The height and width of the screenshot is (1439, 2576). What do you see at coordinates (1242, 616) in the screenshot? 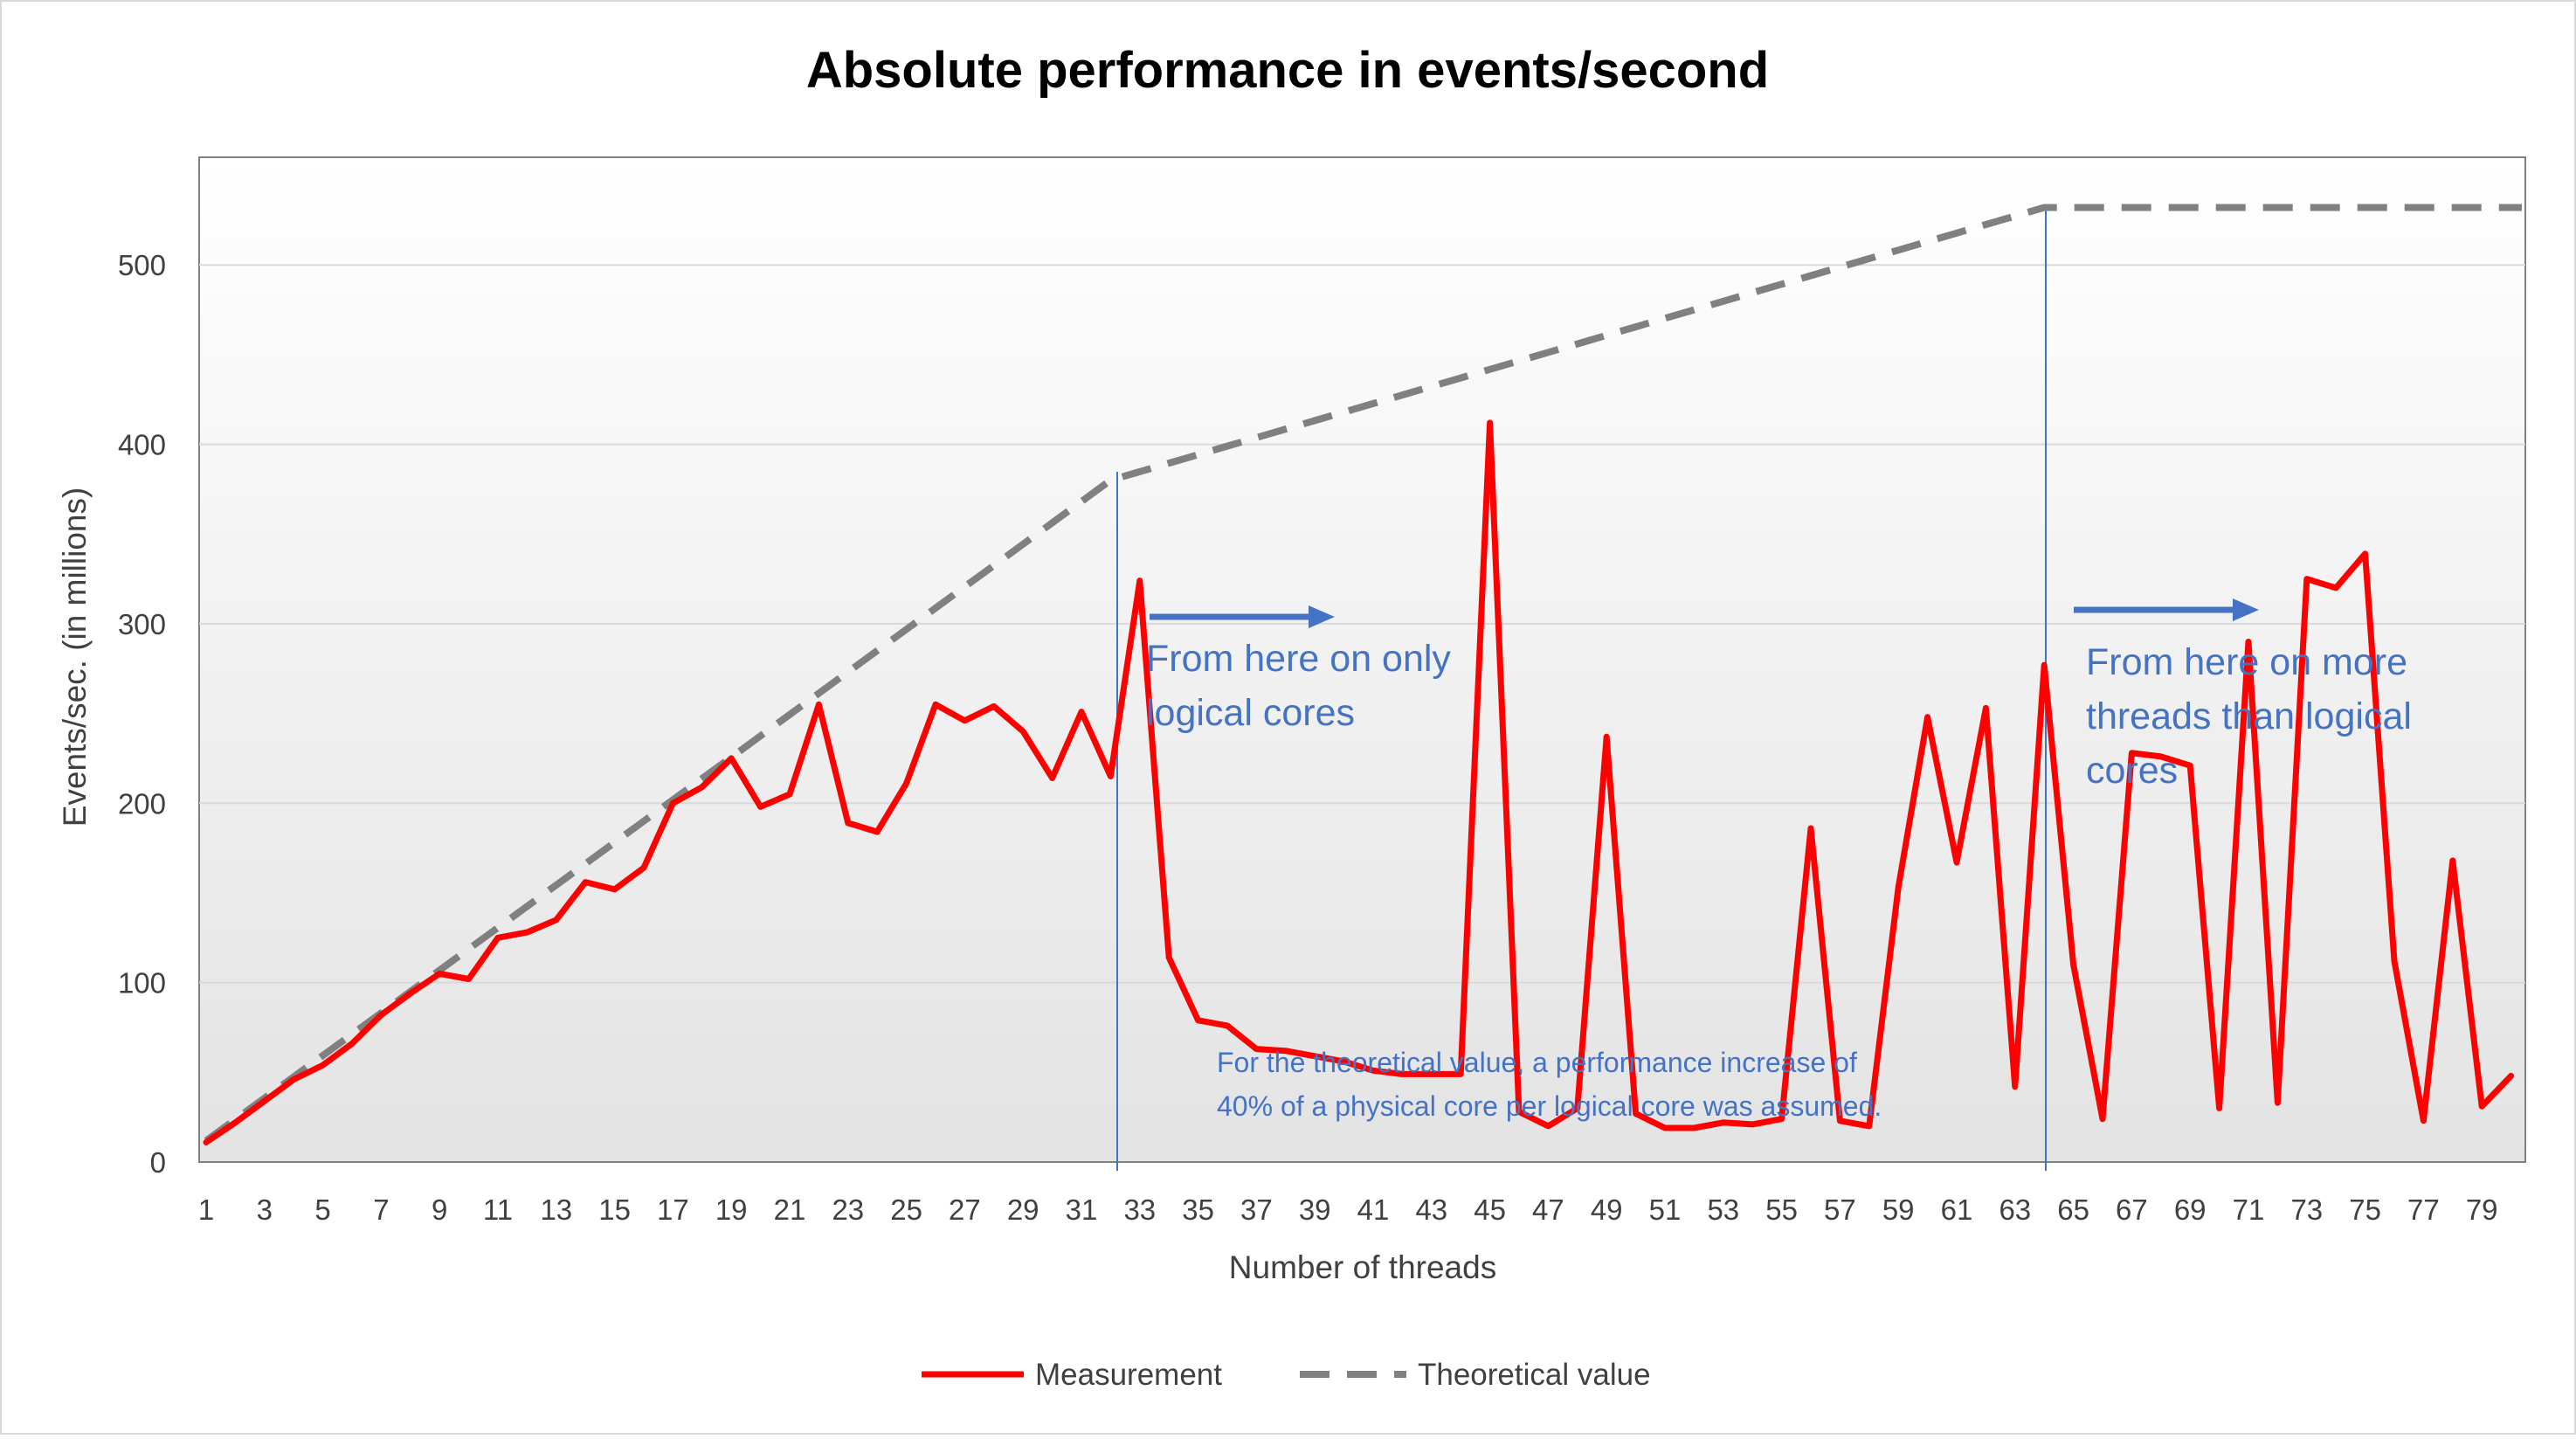
I see `arrow-logical-cores` at bounding box center [1242, 616].